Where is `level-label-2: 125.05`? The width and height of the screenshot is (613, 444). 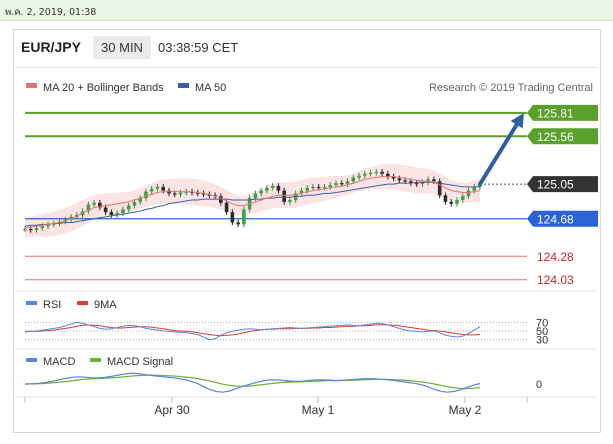 level-label-2: 125.05 is located at coordinates (555, 185).